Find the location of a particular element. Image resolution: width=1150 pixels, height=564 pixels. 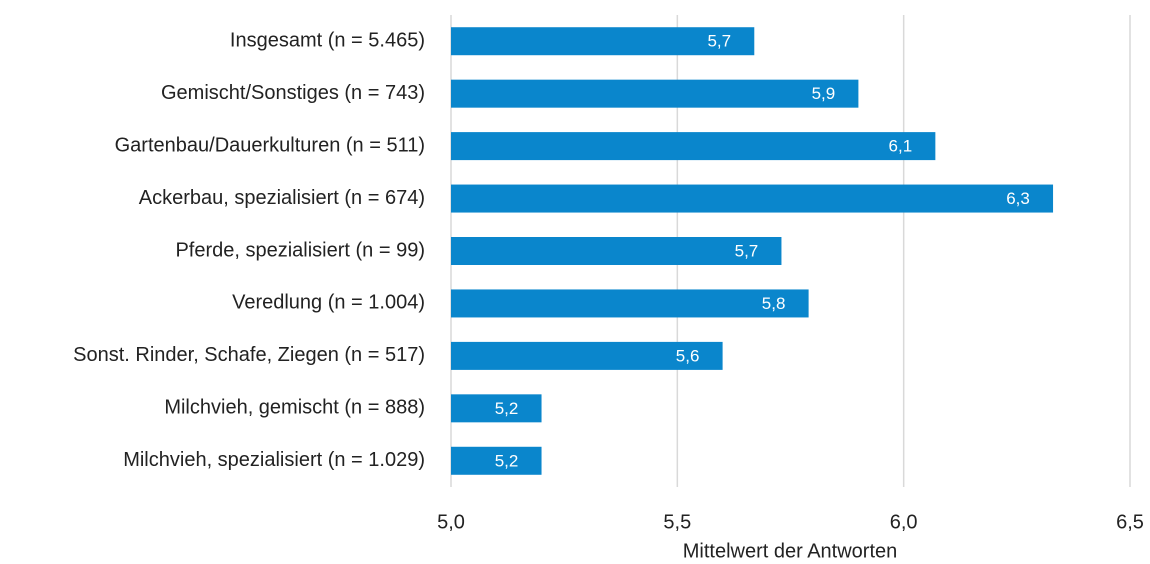

y-tick-label: Milchvieh, gemischt (n = 888) is located at coordinates (294, 408).